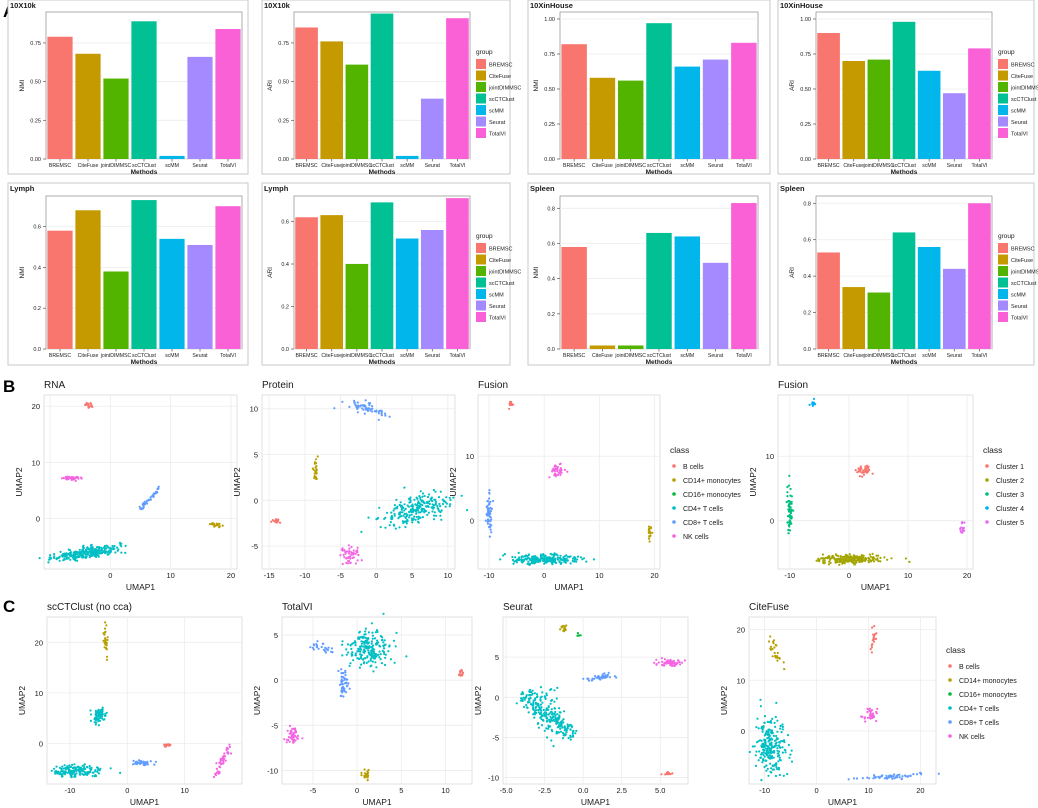  What do you see at coordinates (484, 236) in the screenshot?
I see `legend-title: group` at bounding box center [484, 236].